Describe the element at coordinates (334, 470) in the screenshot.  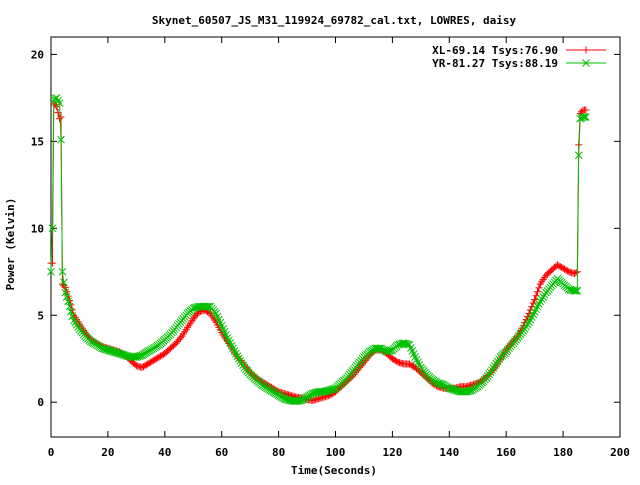
I see `x-axis-label: Time(Seconds)` at that location.